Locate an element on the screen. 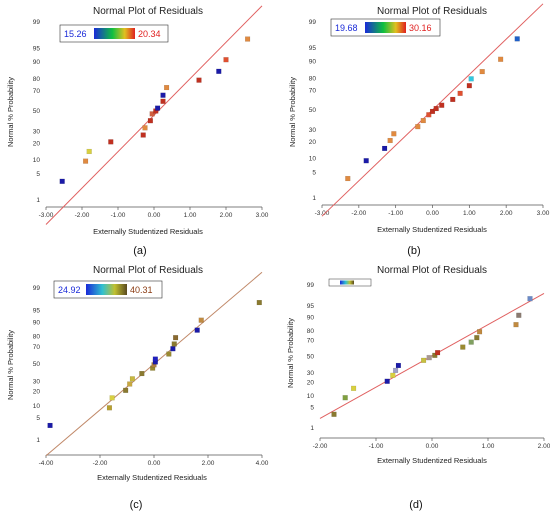 Image resolution: width=550 pixels, height=515 pixels. panel-caption: (d) is located at coordinates (415, 505).